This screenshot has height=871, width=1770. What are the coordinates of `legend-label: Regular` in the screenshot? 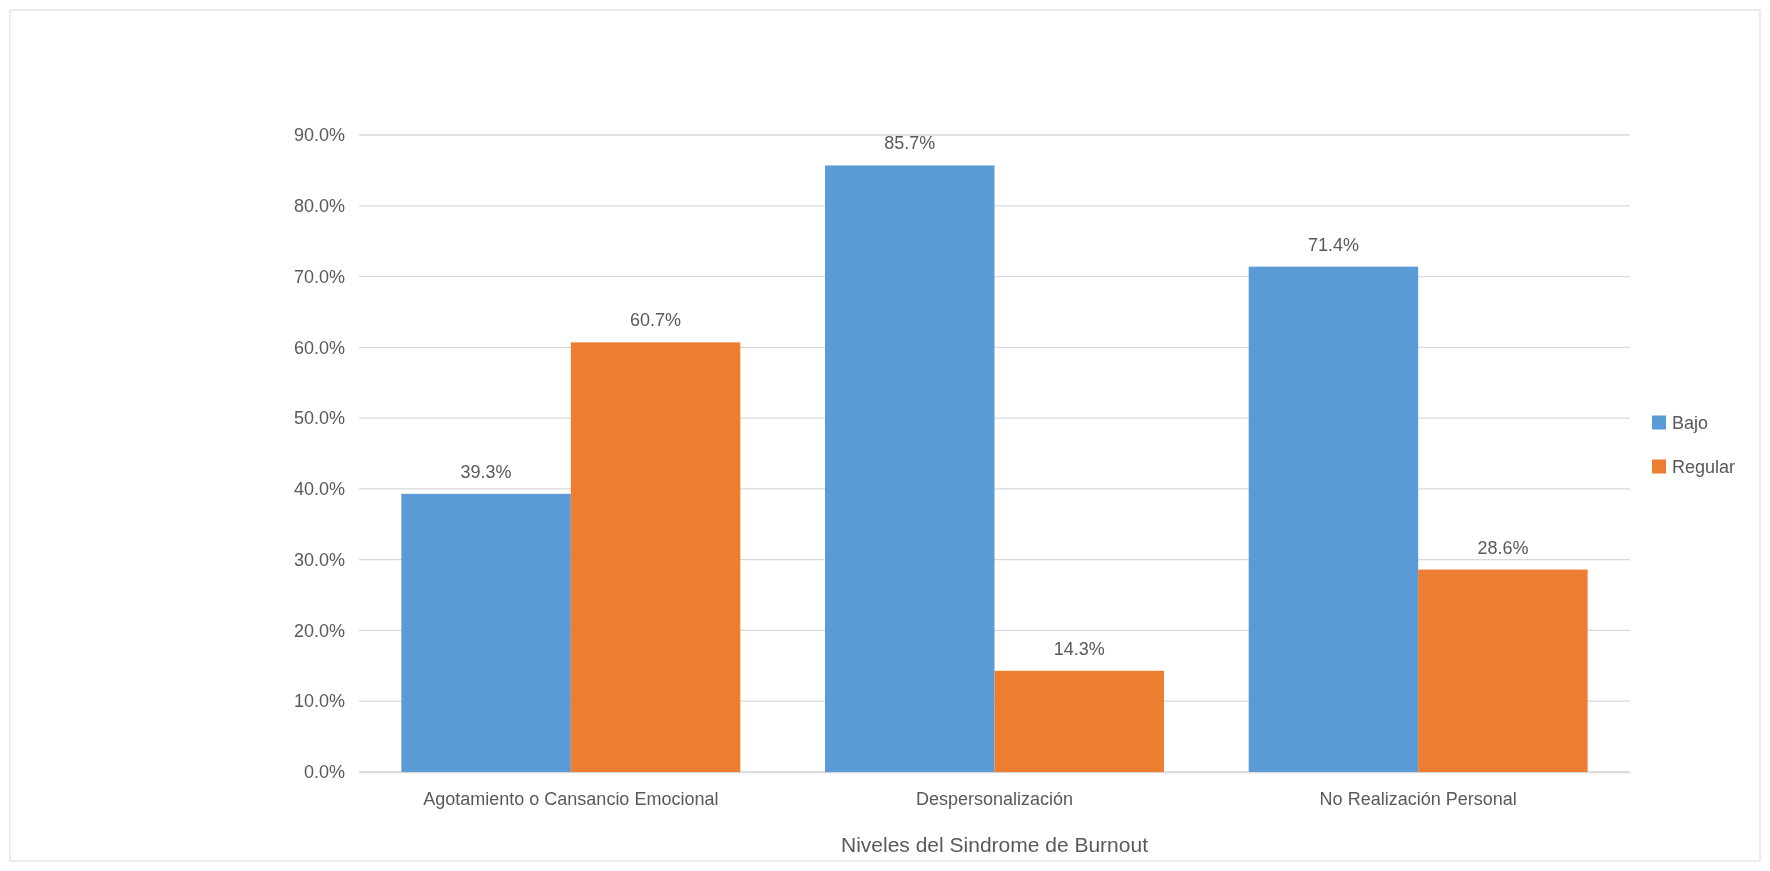 It's located at (1704, 466).